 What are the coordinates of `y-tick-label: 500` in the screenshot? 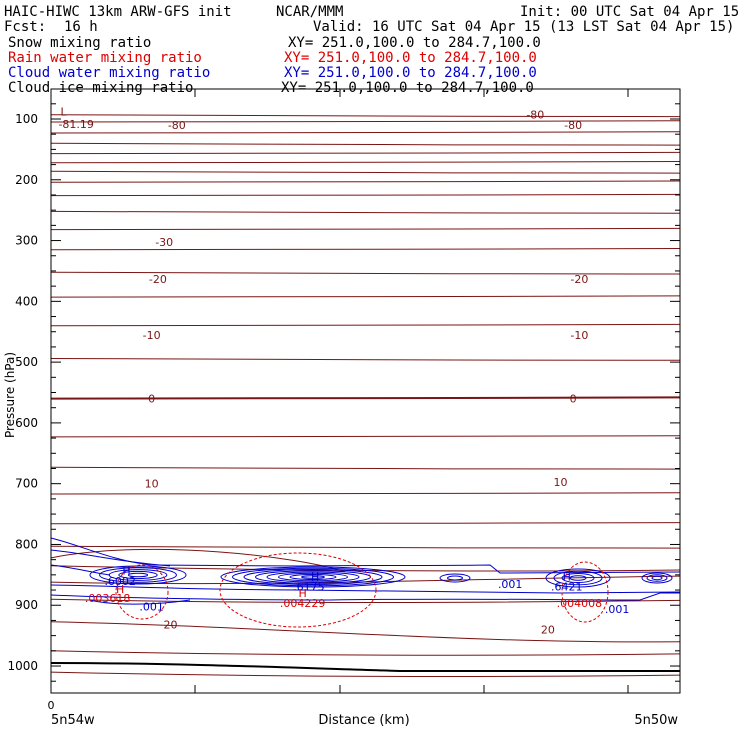 It's located at (26, 362).